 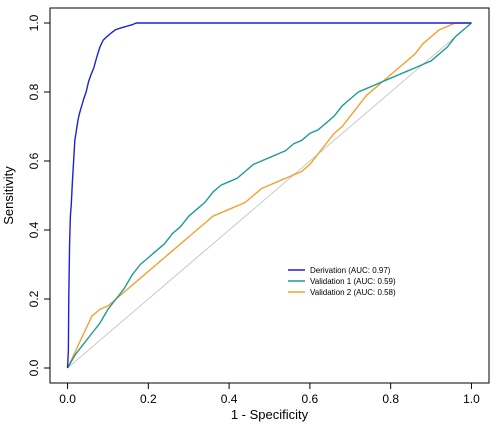 I want to click on y-tick-label: 1.0, so click(x=34, y=22).